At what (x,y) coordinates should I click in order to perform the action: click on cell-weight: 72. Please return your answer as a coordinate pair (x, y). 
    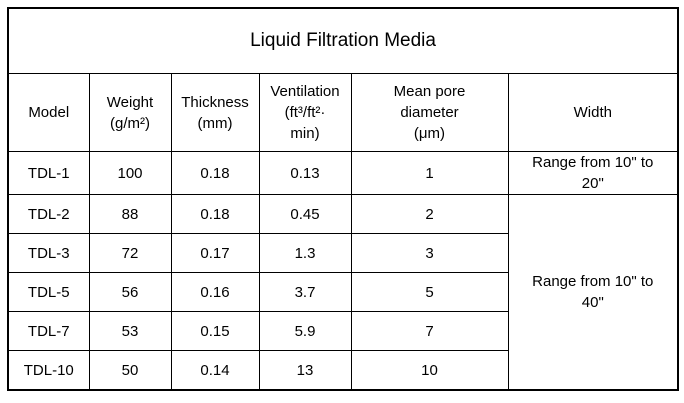
    Looking at the image, I should click on (130, 253).